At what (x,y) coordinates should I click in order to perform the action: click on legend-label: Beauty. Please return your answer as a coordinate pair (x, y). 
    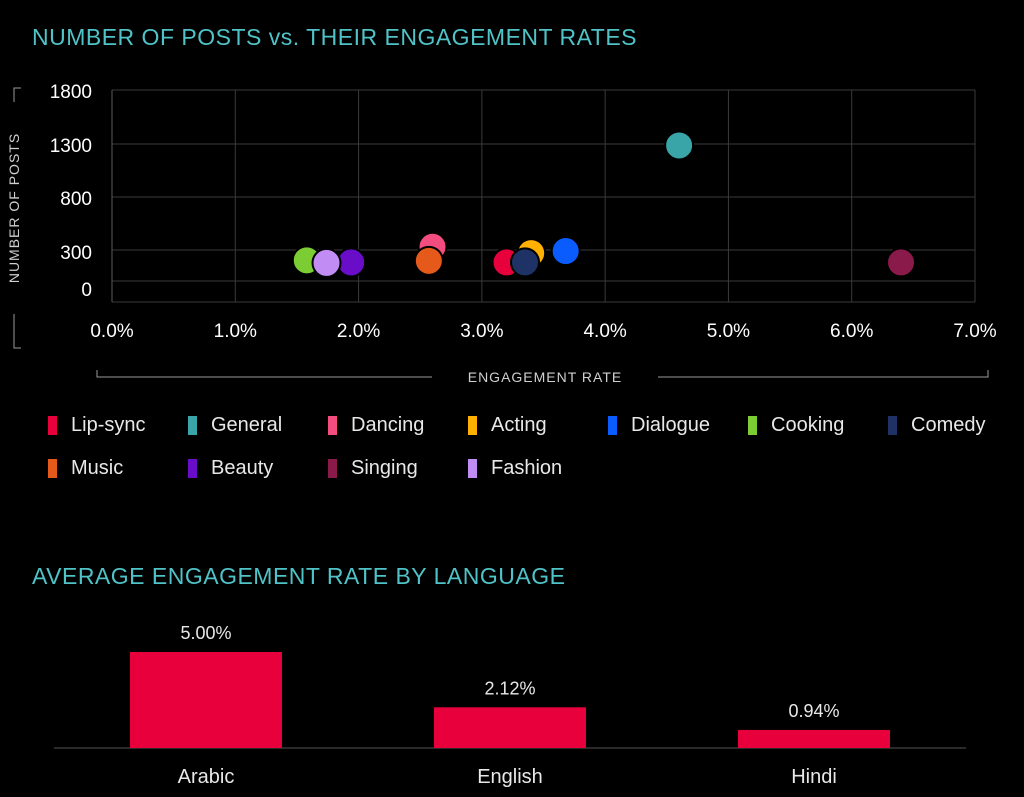
    Looking at the image, I should click on (242, 468).